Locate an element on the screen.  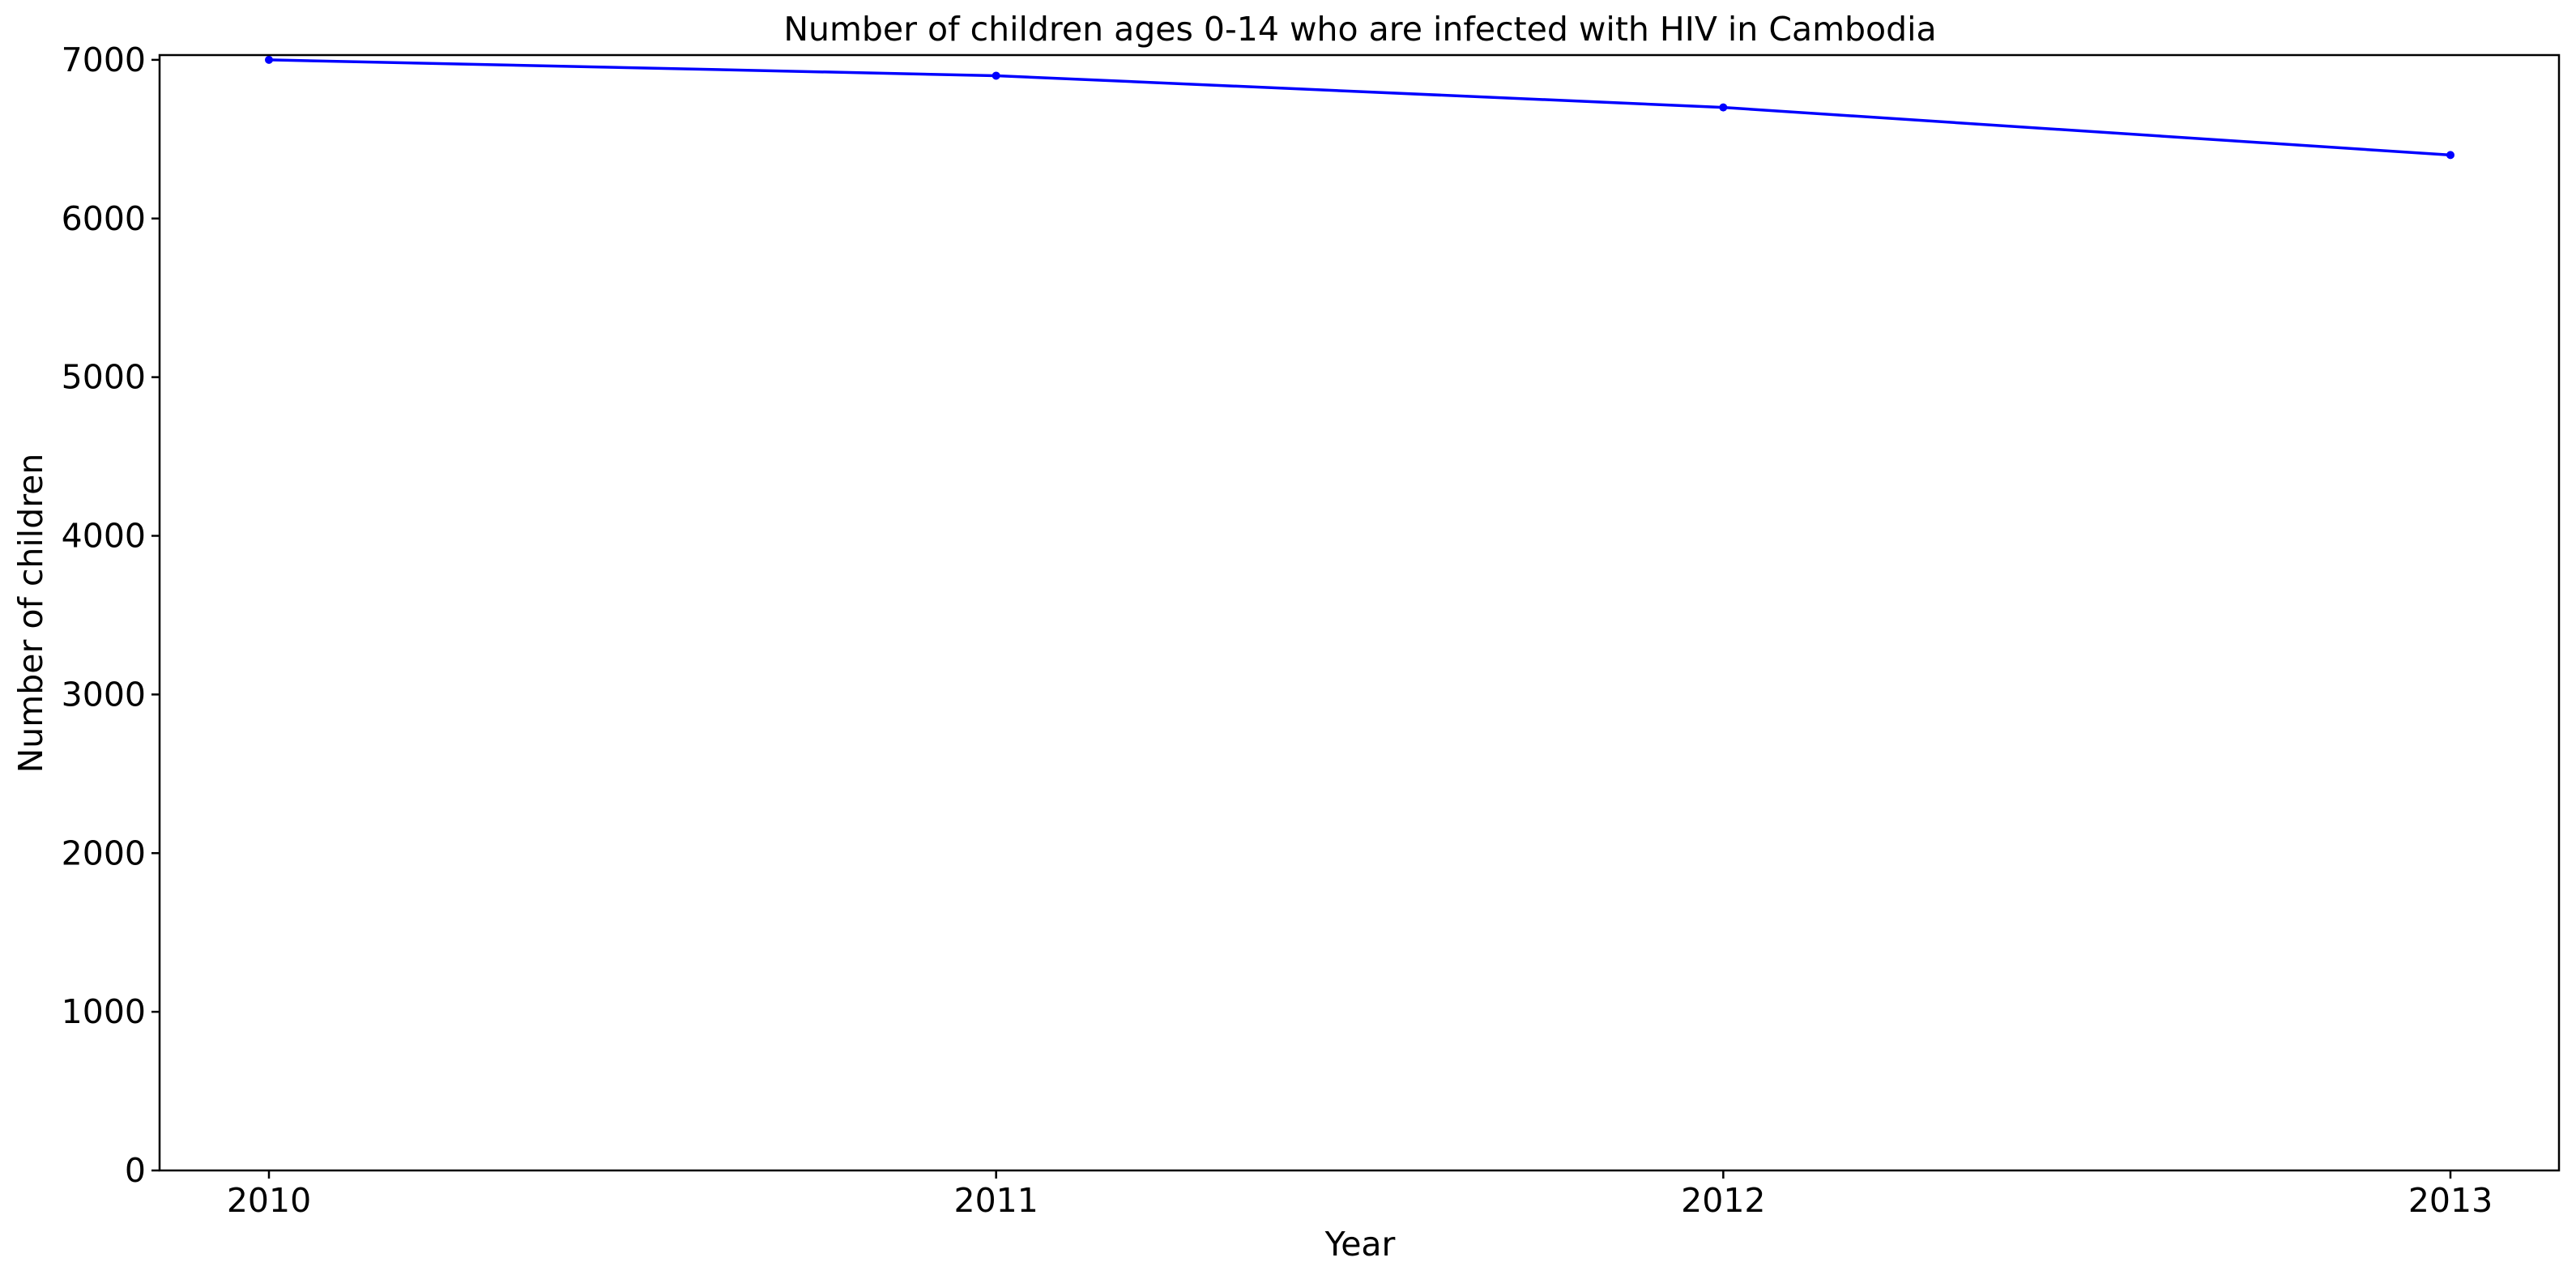
y-tick-label: 5000 is located at coordinates (104, 377).